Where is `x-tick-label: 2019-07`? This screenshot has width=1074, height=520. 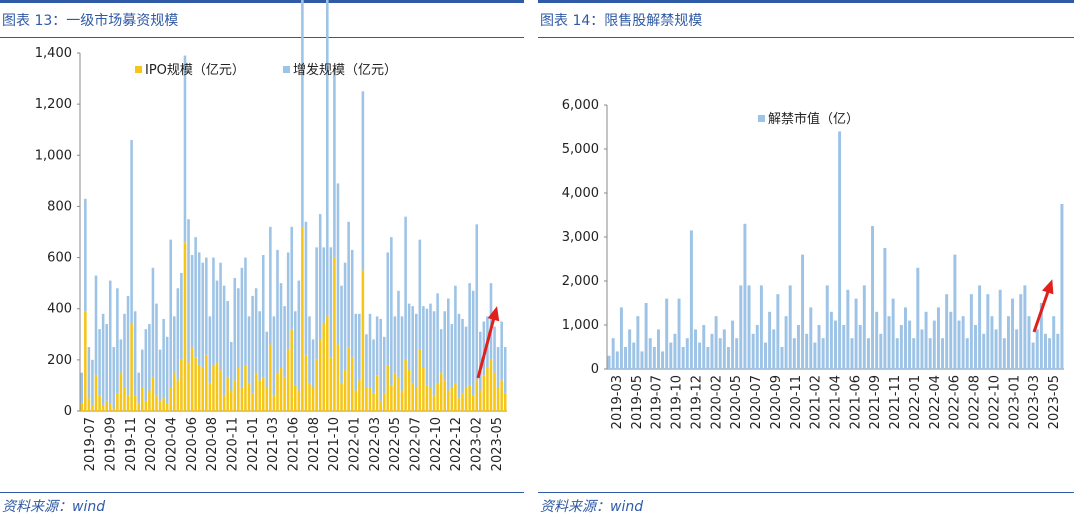
x-tick-label: 2019-07 is located at coordinates (657, 402).